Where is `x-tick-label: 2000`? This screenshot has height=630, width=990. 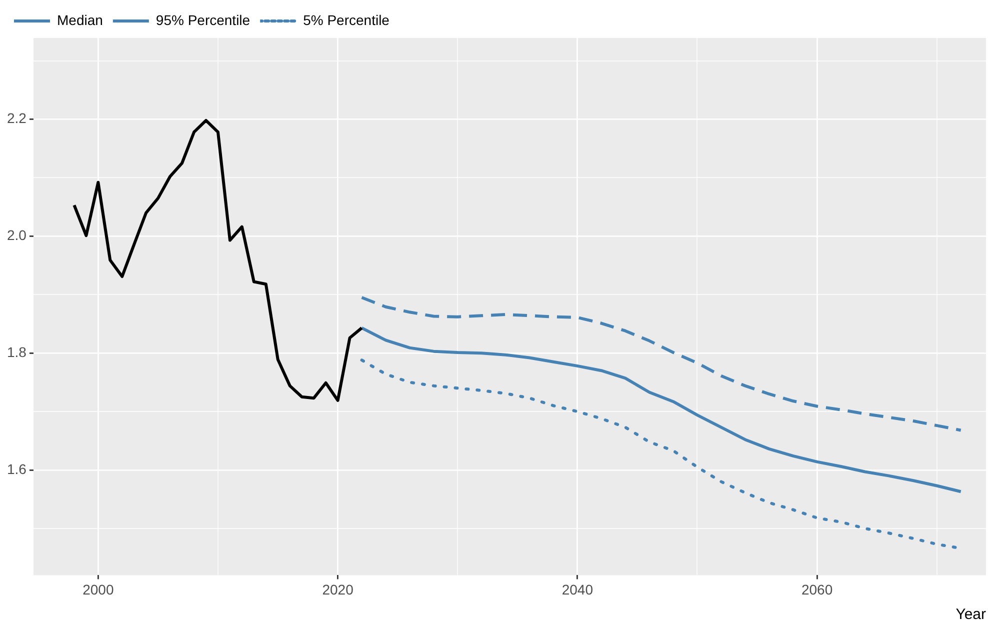 x-tick-label: 2000 is located at coordinates (98, 589).